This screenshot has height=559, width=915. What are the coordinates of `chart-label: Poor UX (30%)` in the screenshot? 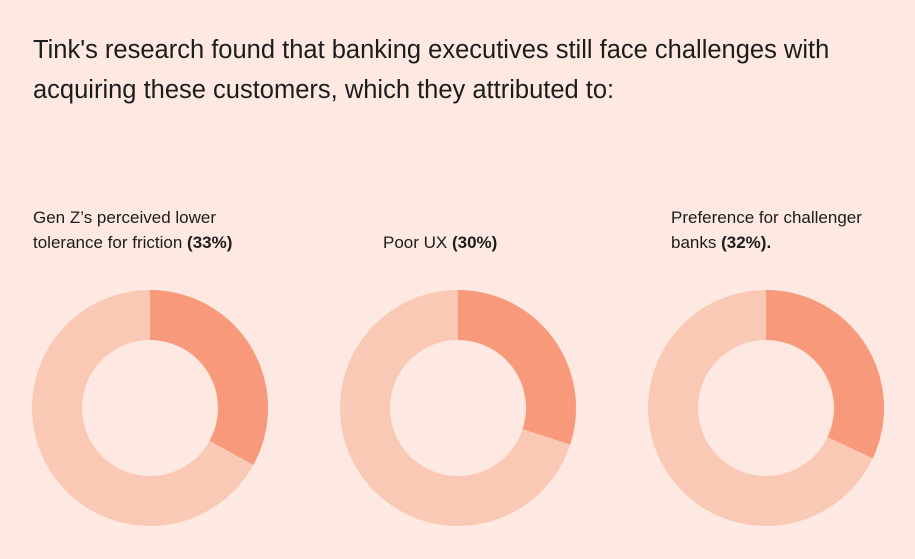 It's located at (483, 242).